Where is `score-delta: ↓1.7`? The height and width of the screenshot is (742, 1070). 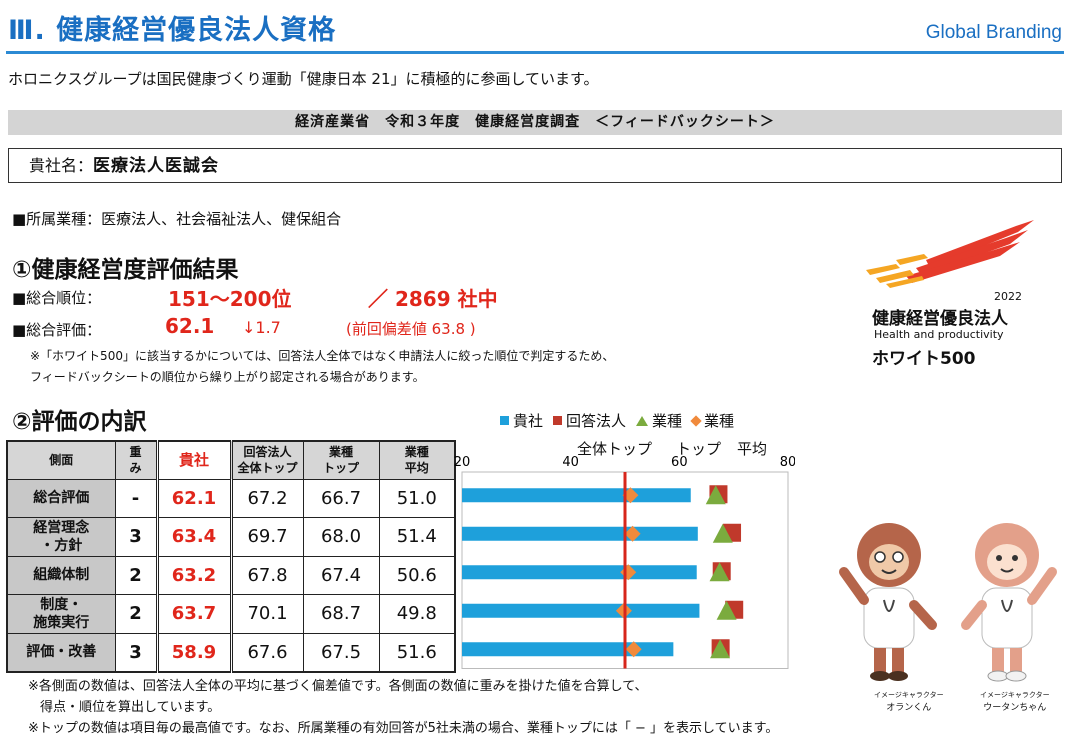 score-delta: ↓1.7 is located at coordinates (261, 327).